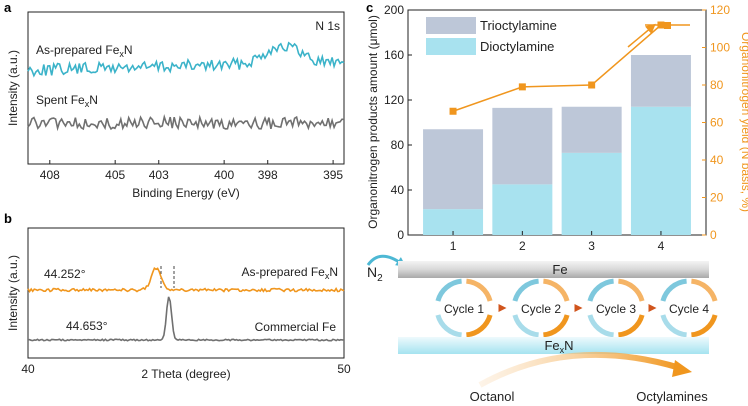 The width and height of the screenshot is (748, 406). What do you see at coordinates (557, 242) in the screenshot?
I see `panel-c-xticks: 1 2 3 4` at bounding box center [557, 242].